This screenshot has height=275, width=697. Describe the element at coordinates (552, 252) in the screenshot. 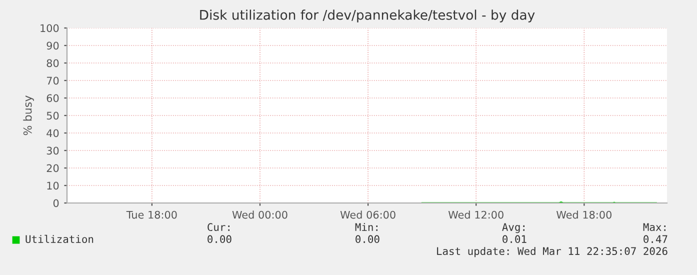

I see `text: Last update: Wed Mar 11 22:35:07 2026` at that location.